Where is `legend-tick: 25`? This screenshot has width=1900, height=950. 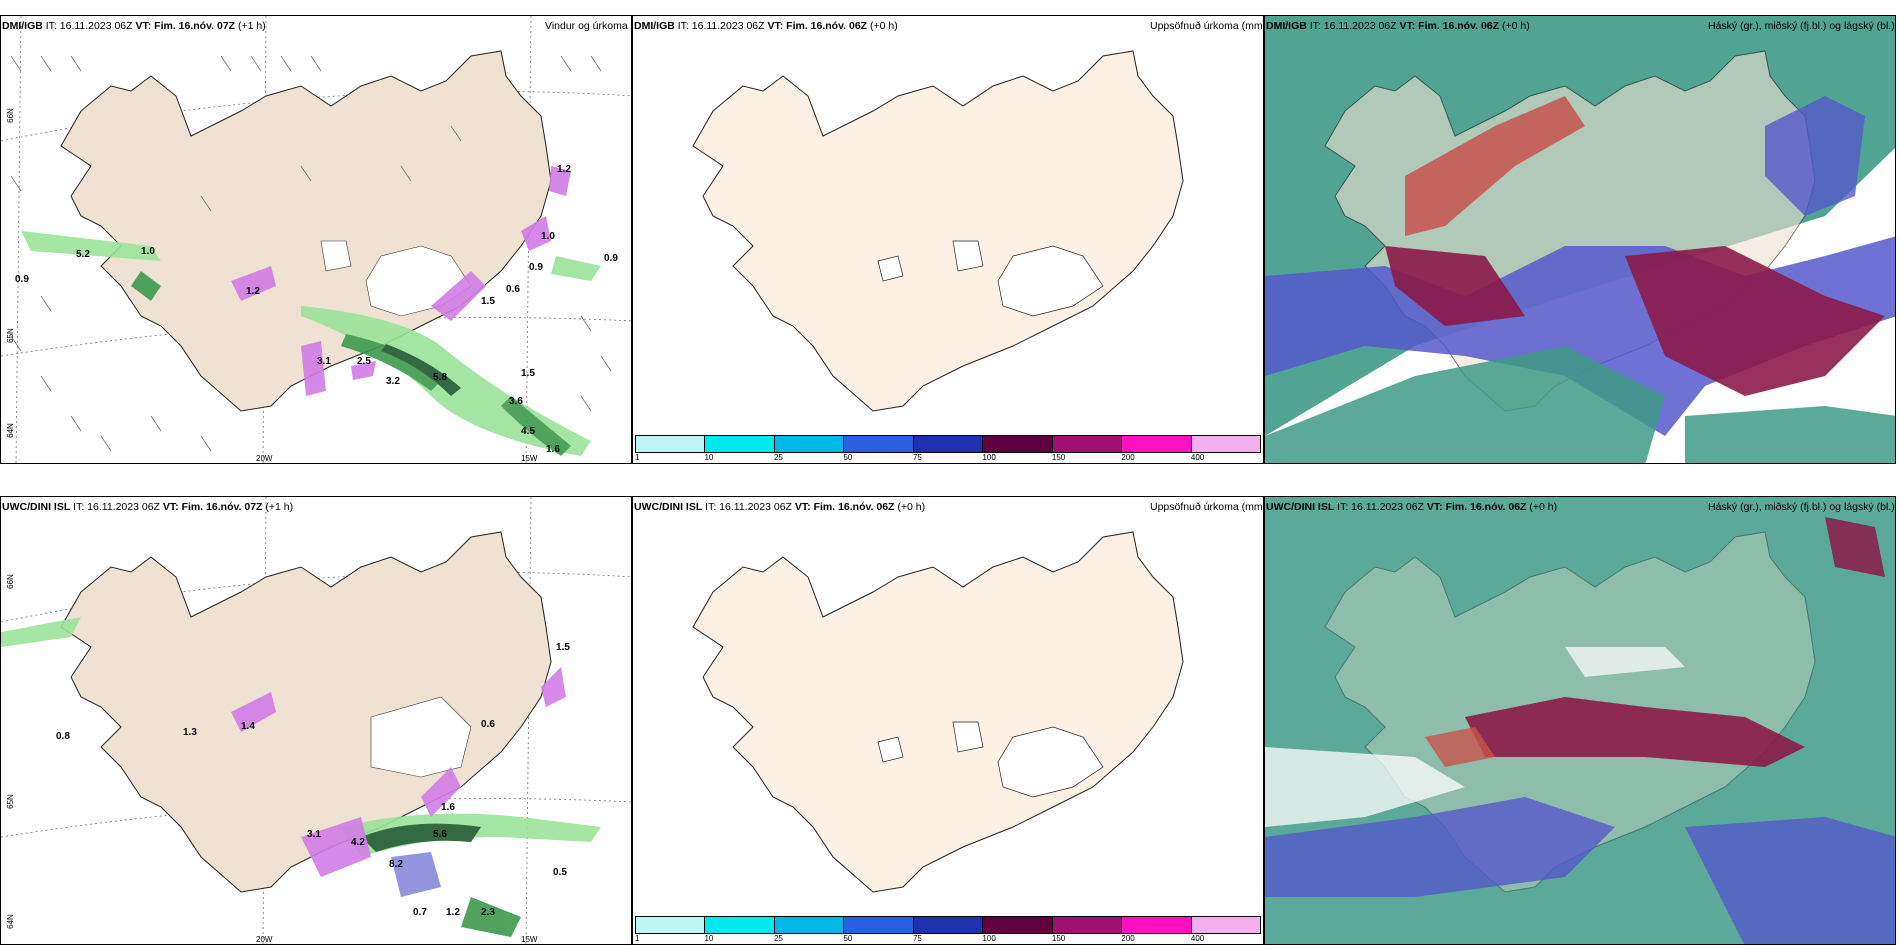 legend-tick: 25 is located at coordinates (778, 938).